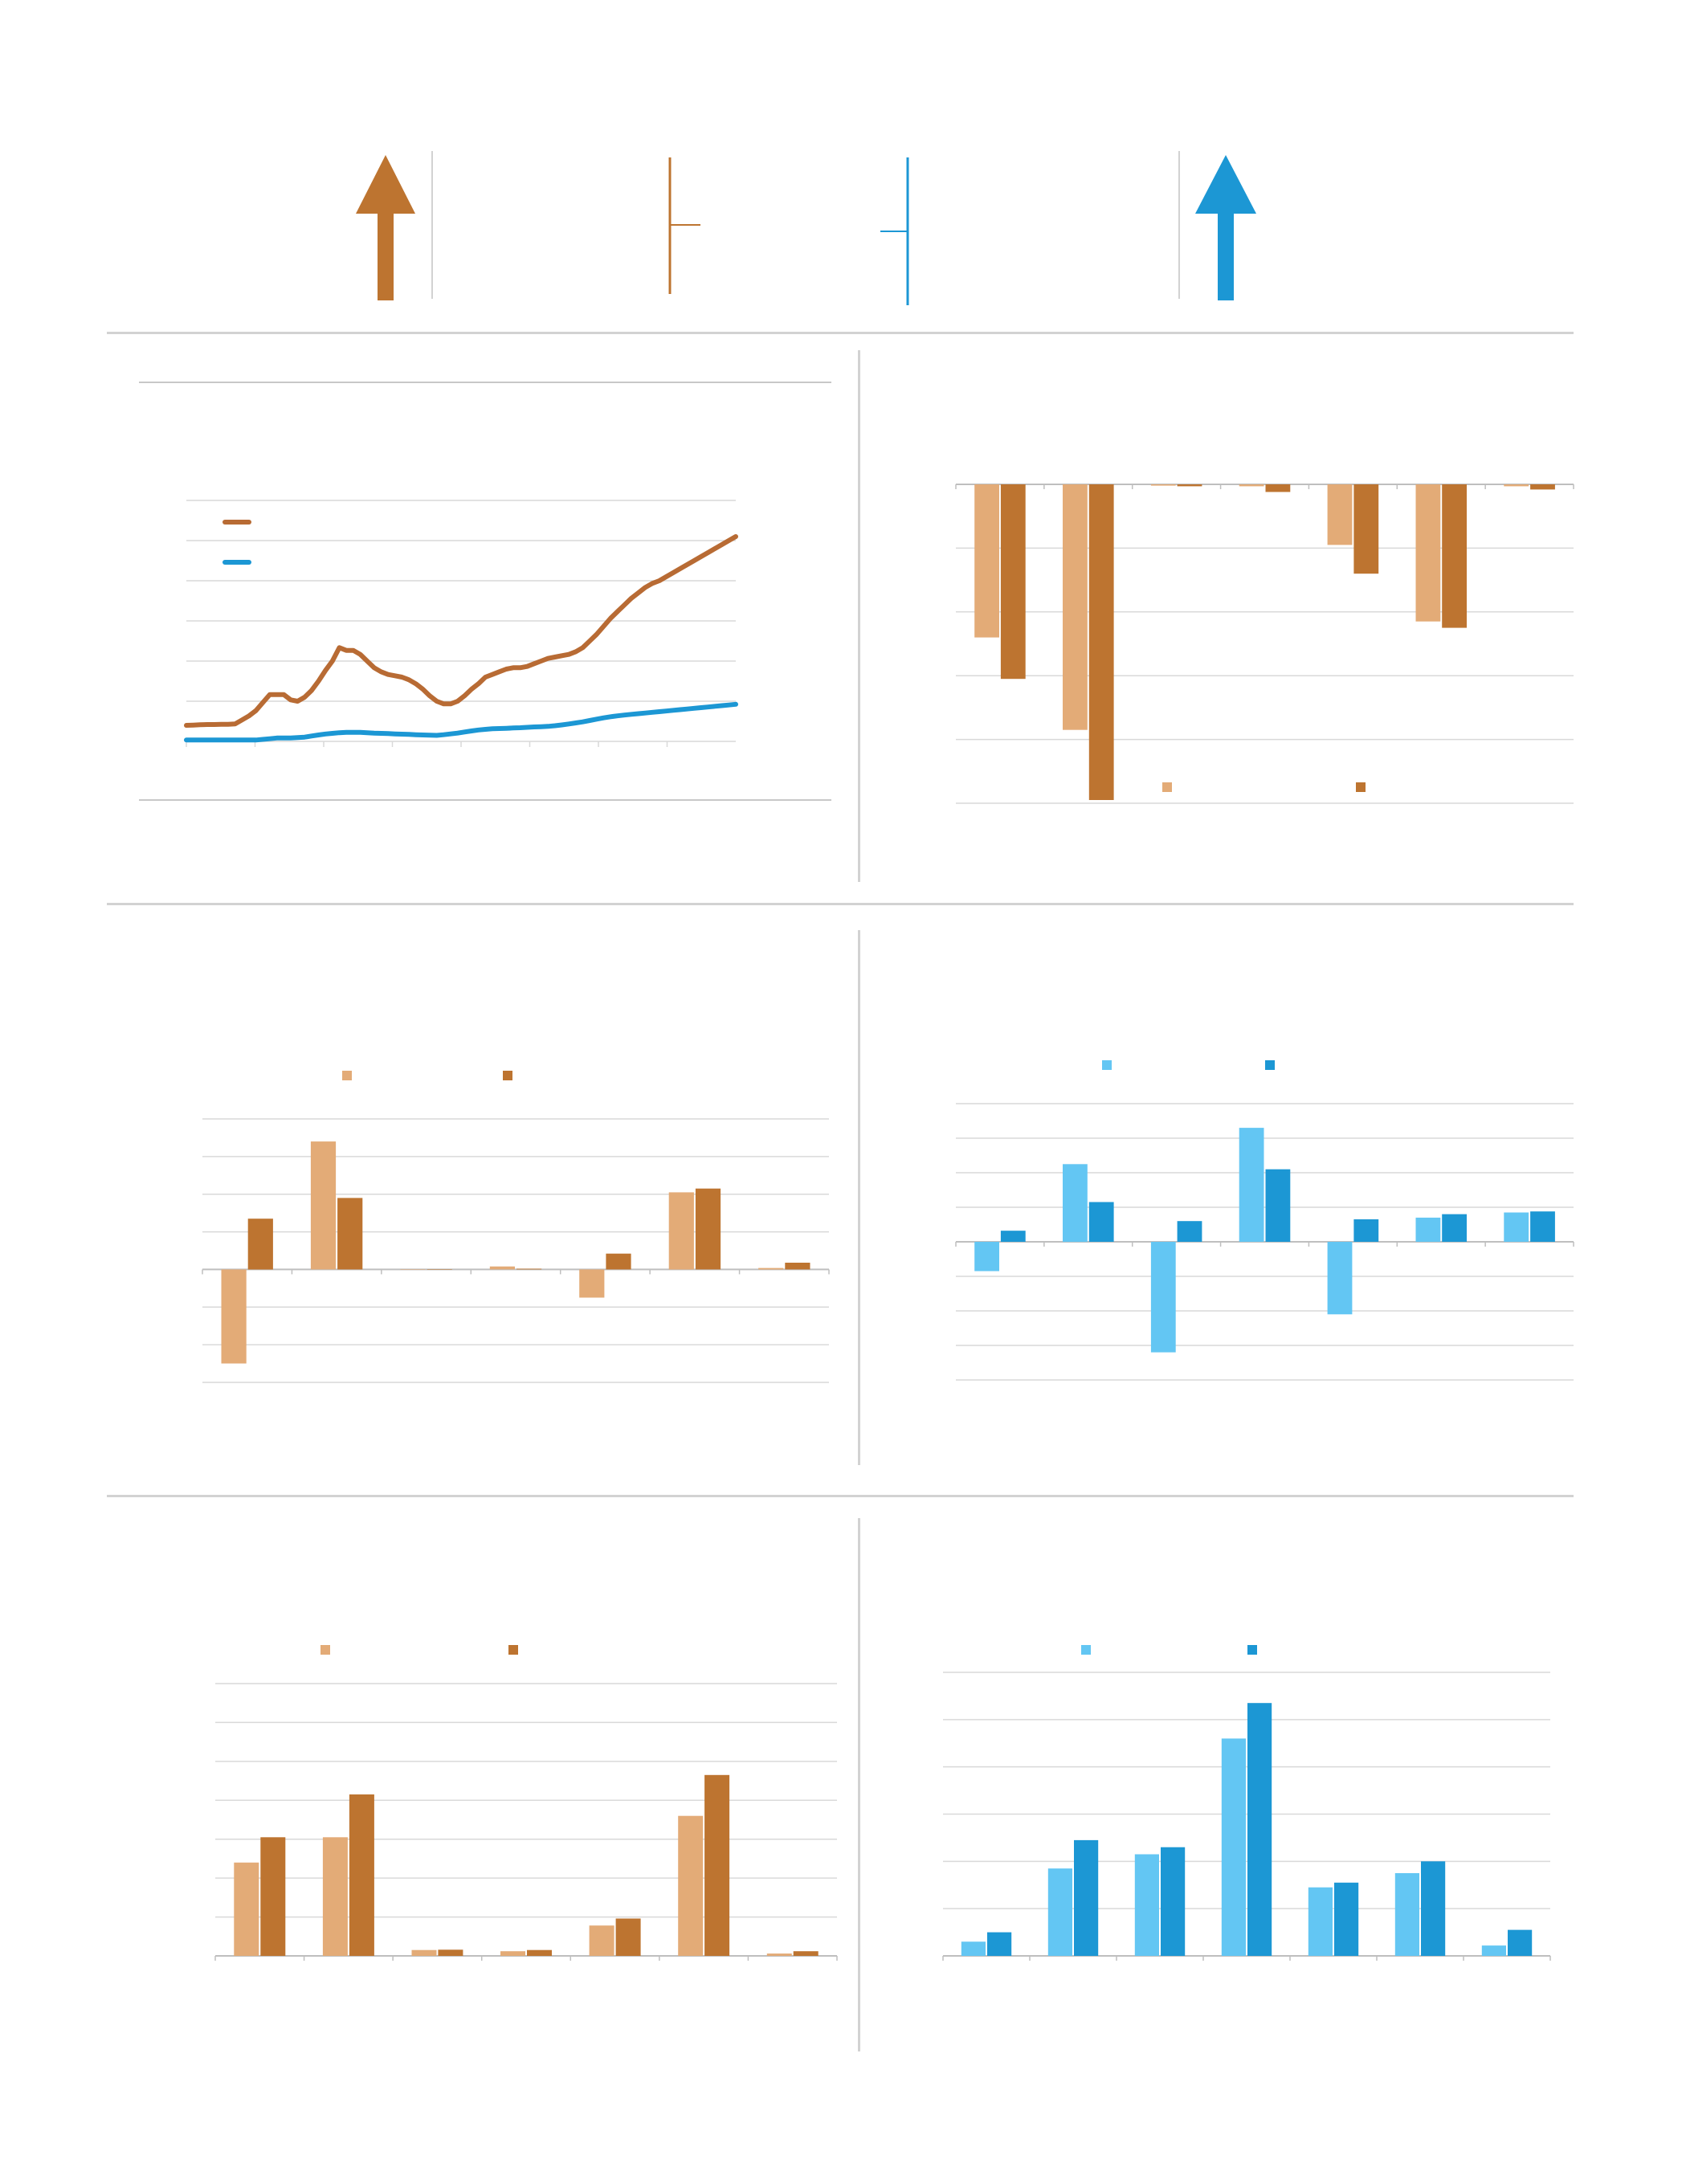 This screenshot has width=1682, height=2184. Describe the element at coordinates (806, 228) in the screenshot. I see `header-indicators-graphic` at that location.